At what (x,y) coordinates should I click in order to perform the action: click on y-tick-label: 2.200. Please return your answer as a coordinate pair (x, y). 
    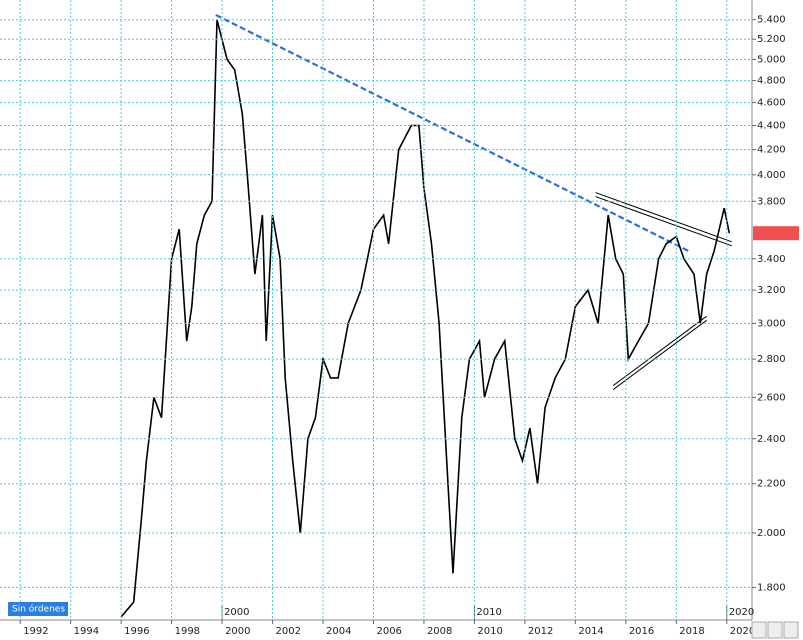
    Looking at the image, I should click on (771, 484).